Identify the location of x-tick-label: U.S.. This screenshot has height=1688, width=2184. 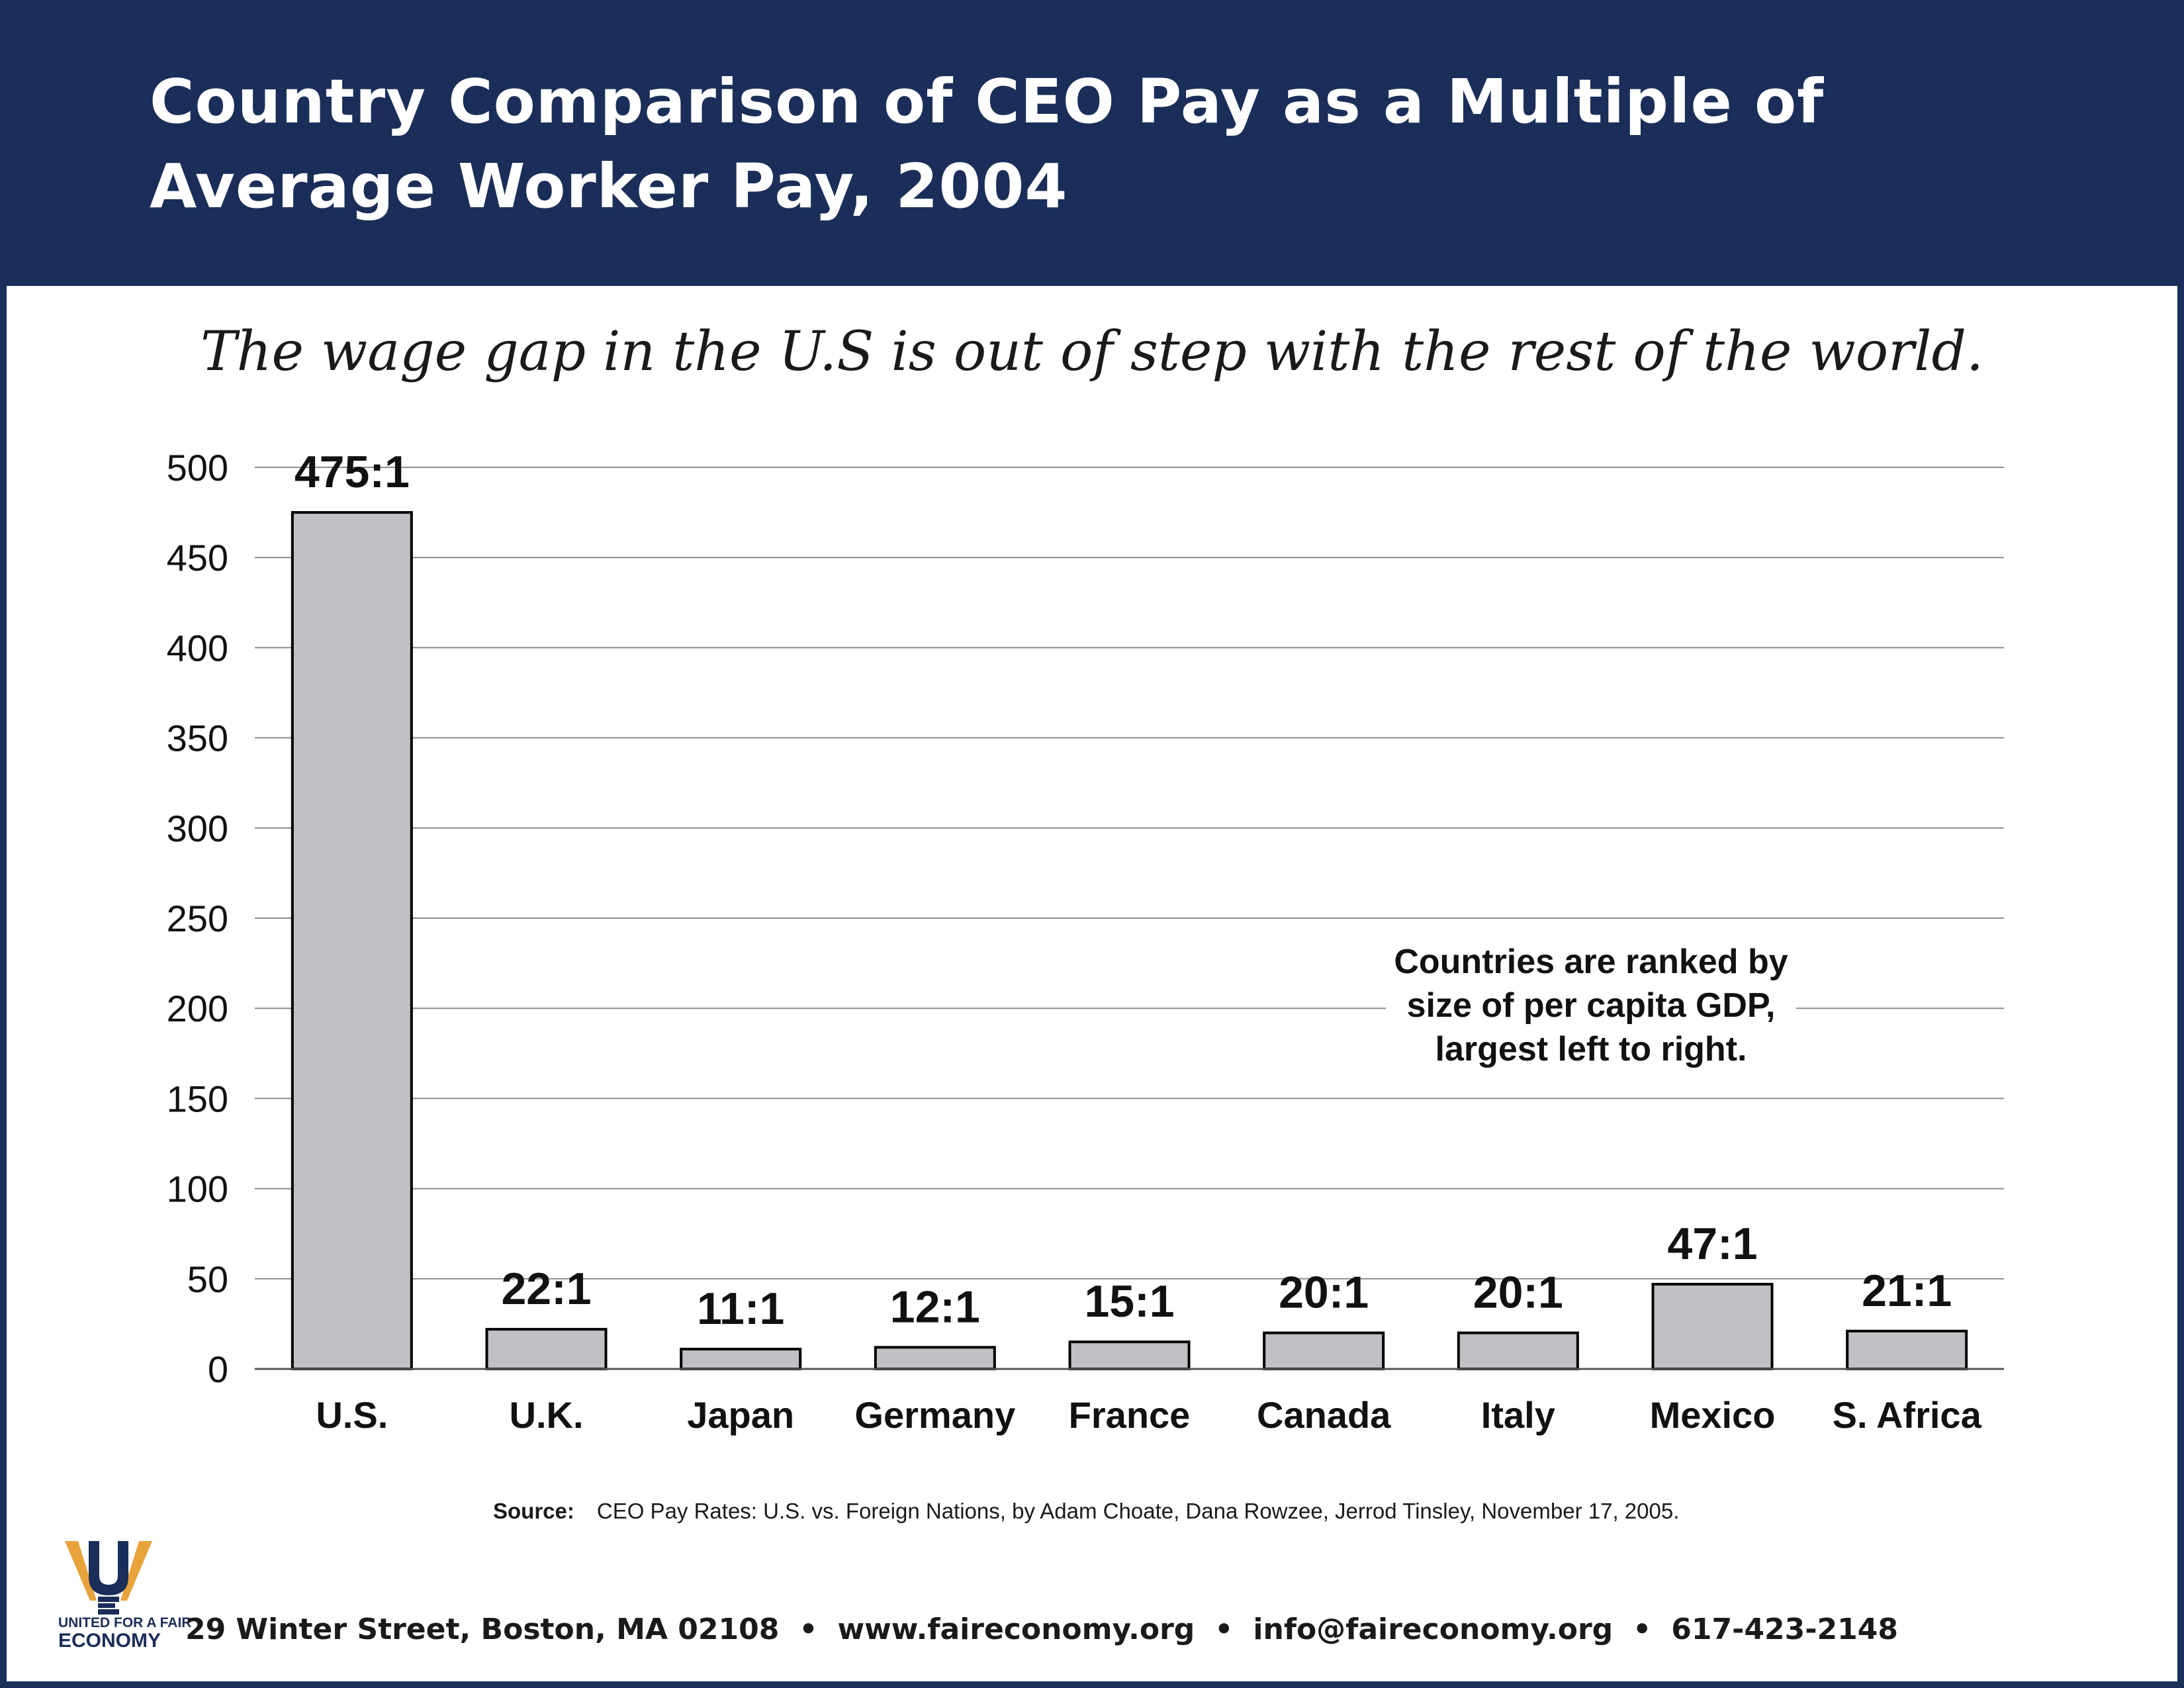
(352, 1415).